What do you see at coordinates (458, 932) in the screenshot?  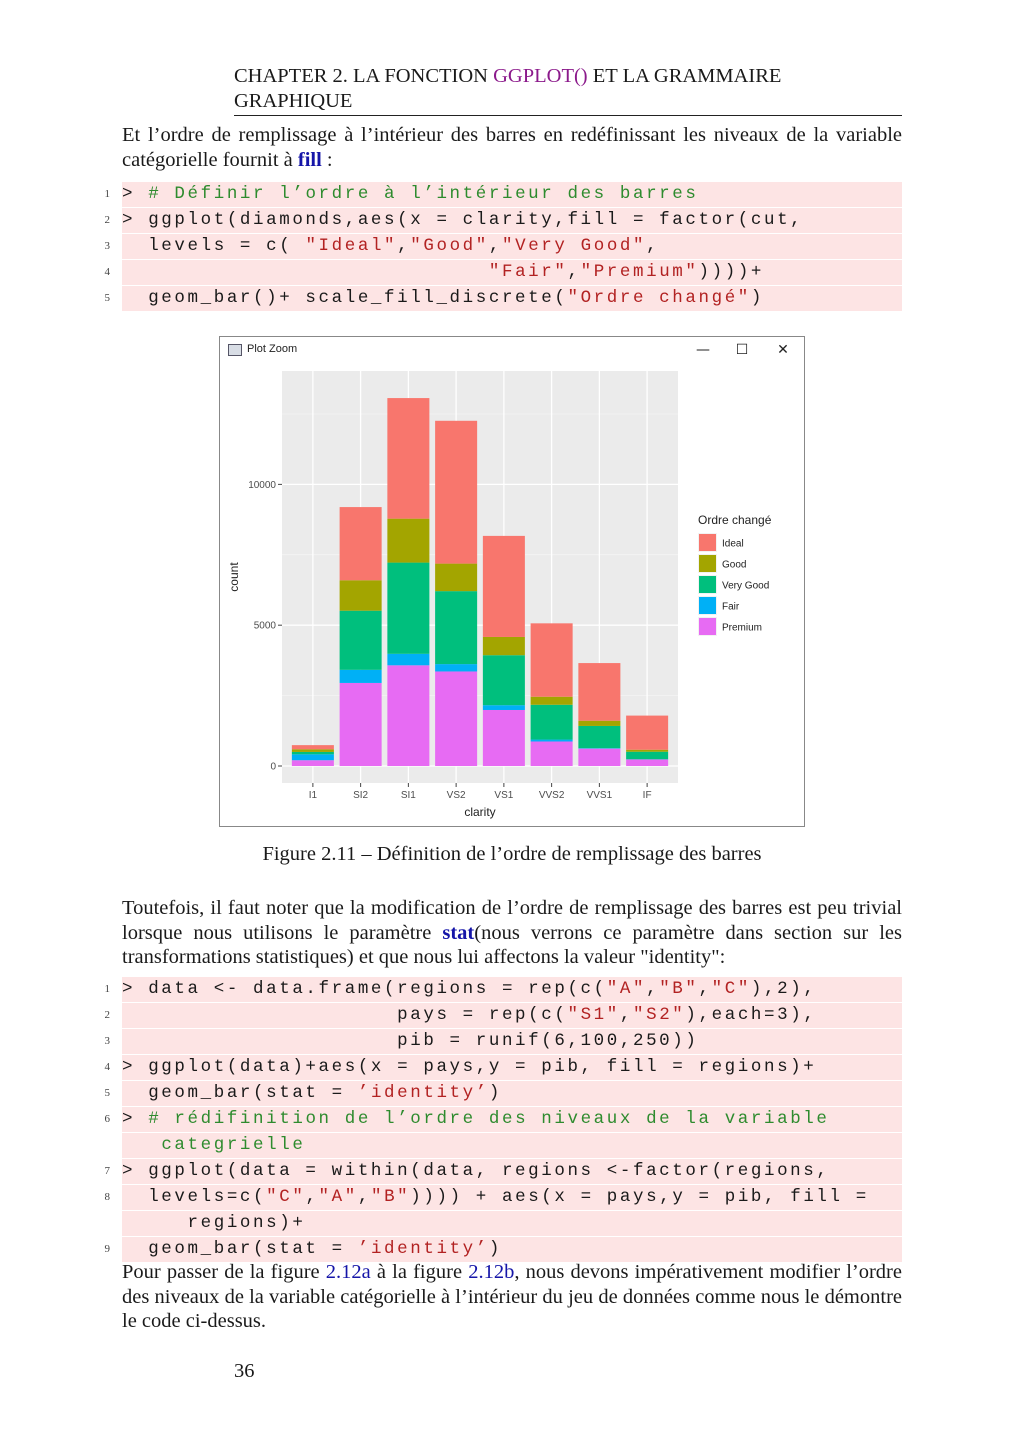 I see `stat-link: stat` at bounding box center [458, 932].